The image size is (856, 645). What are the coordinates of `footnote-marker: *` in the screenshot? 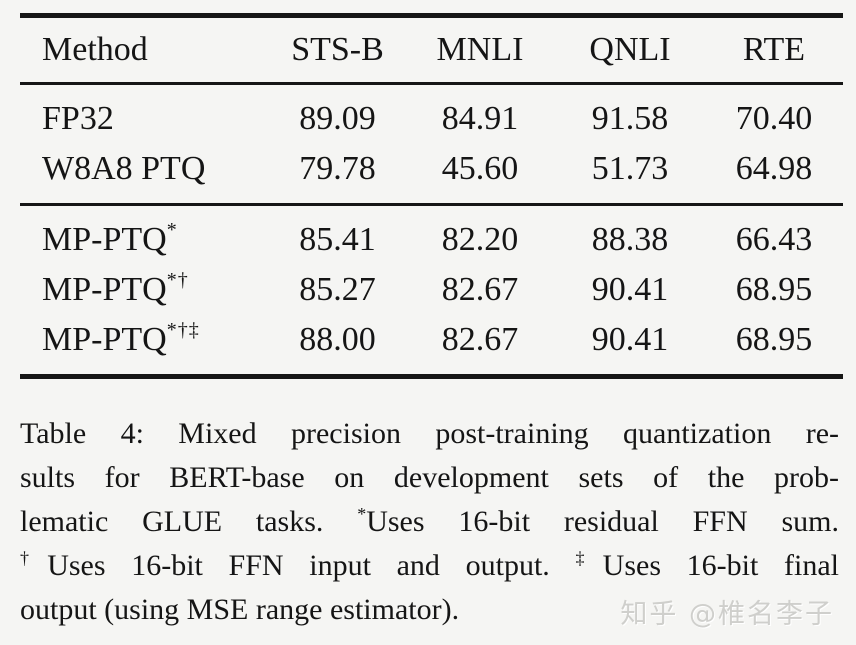 It's located at (362, 514).